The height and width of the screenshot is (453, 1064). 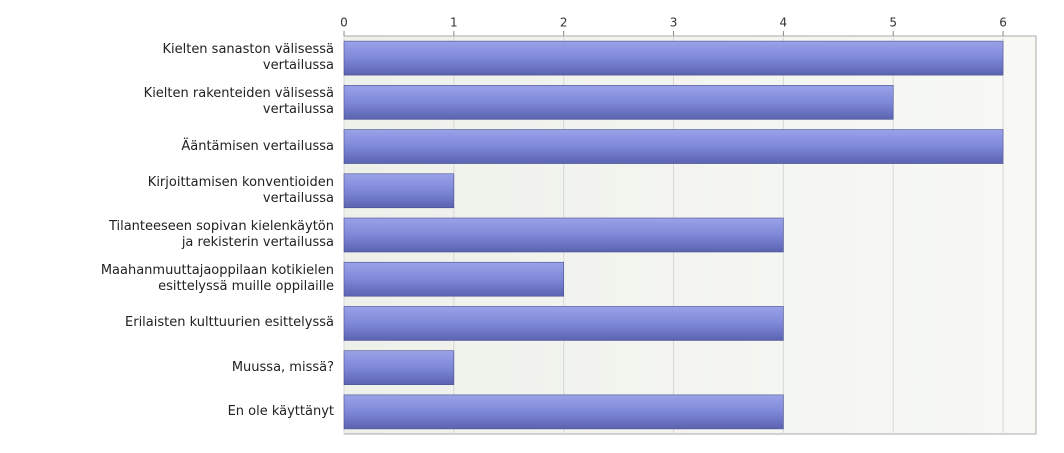 What do you see at coordinates (240, 190) in the screenshot?
I see `y-tick-label: Kirjoittamisen konventioiden vertailussa` at bounding box center [240, 190].